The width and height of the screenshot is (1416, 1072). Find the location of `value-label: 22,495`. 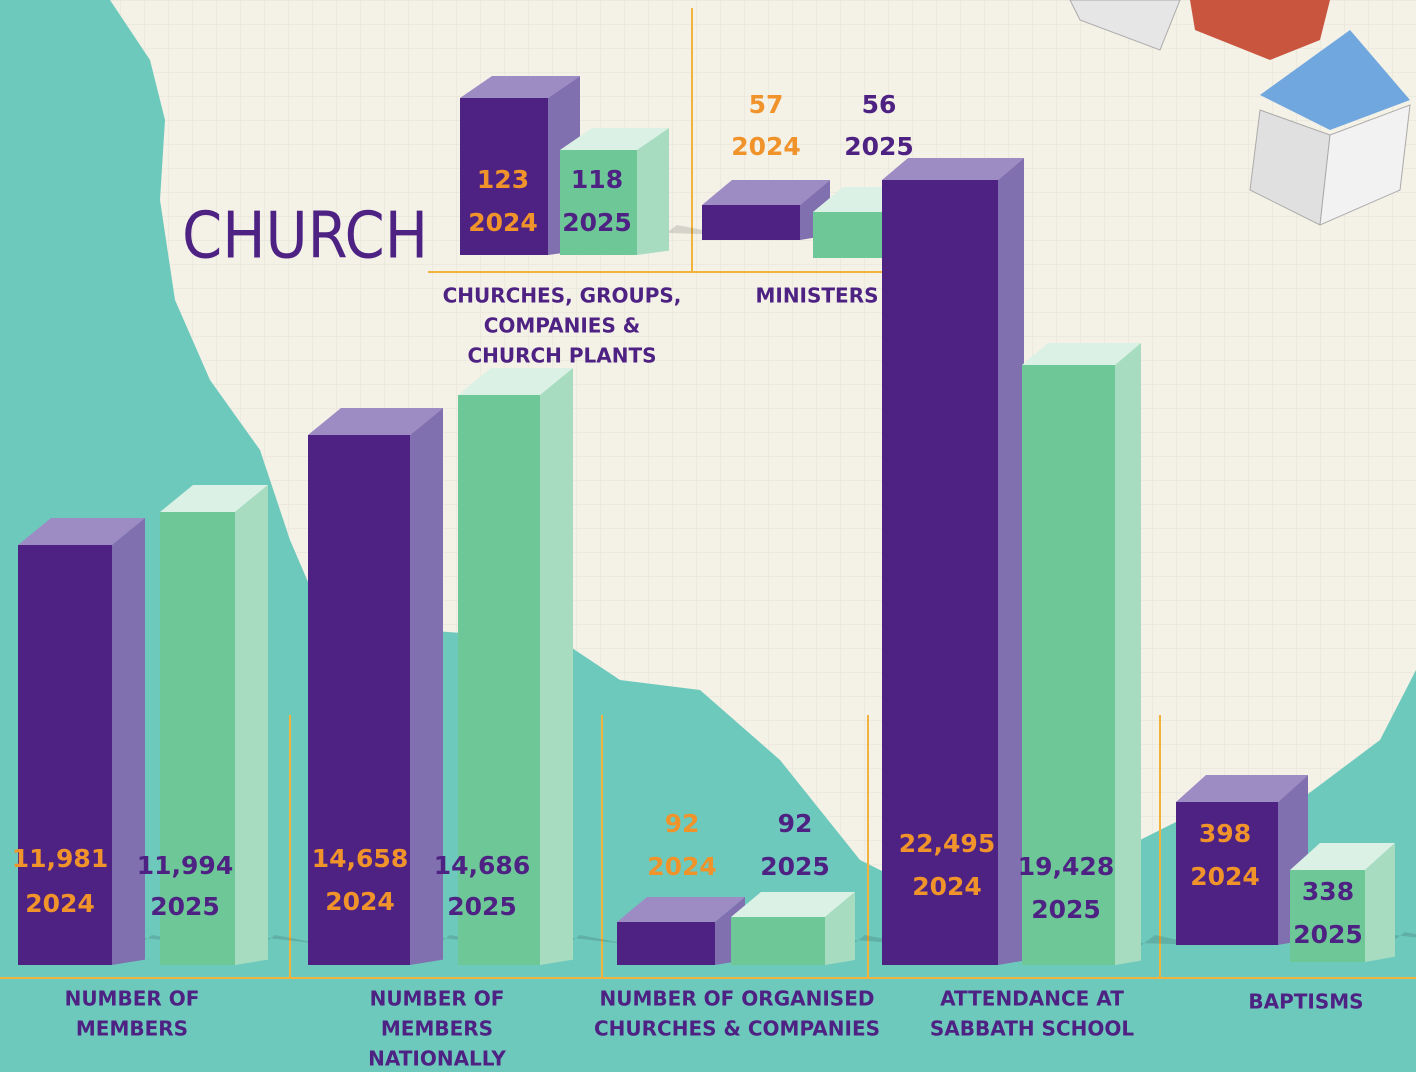

value-label: 22,495 is located at coordinates (947, 843).